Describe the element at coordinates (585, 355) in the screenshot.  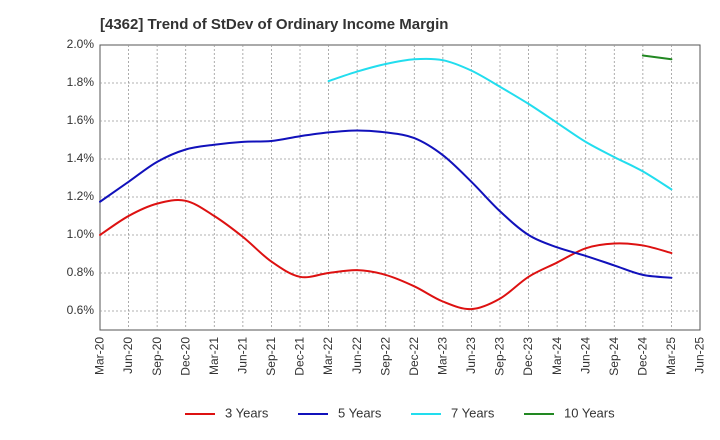
I see `x-tick-label: Jun-24` at that location.